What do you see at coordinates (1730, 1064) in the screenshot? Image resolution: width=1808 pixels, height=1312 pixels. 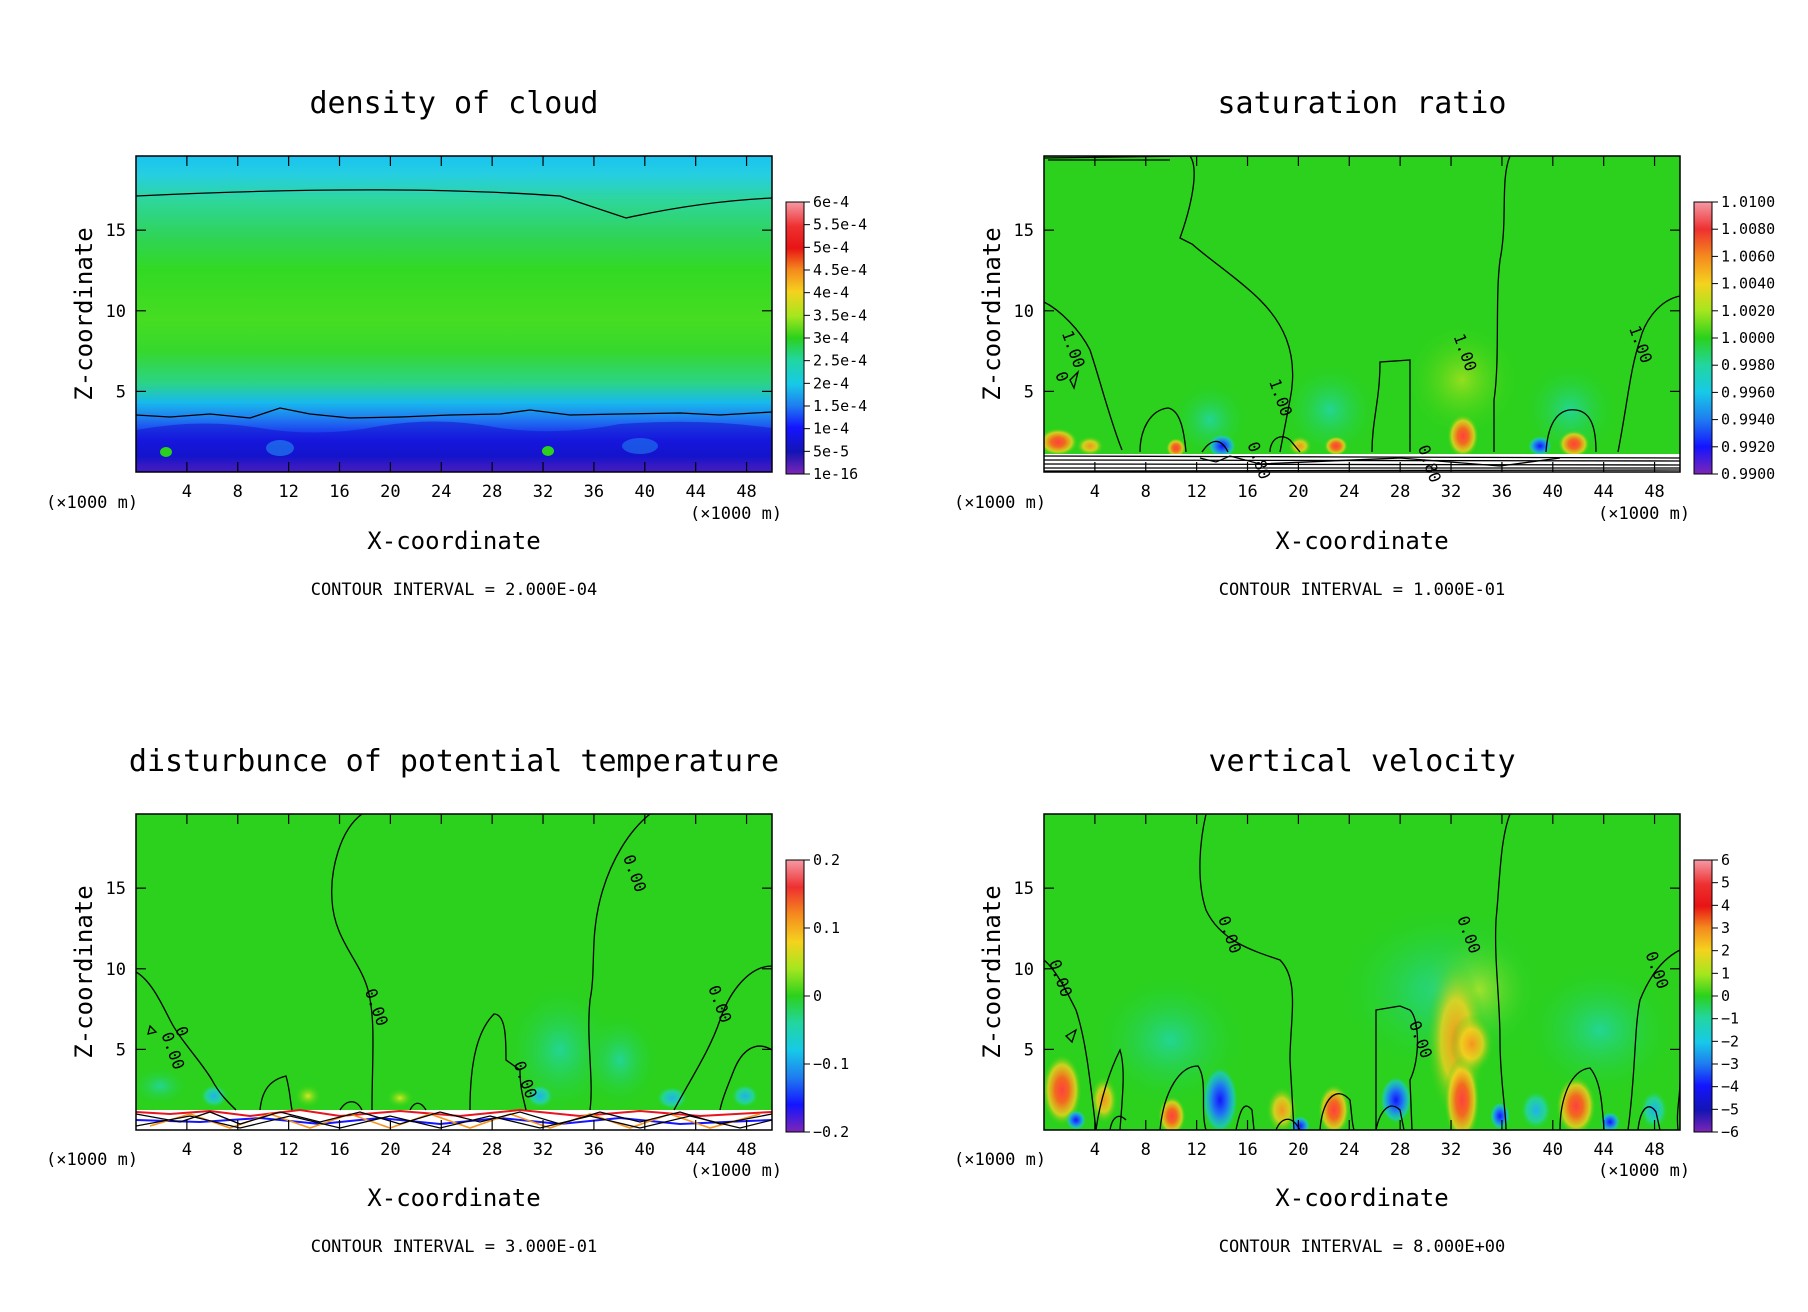 I see `colorbar-label: −3` at bounding box center [1730, 1064].